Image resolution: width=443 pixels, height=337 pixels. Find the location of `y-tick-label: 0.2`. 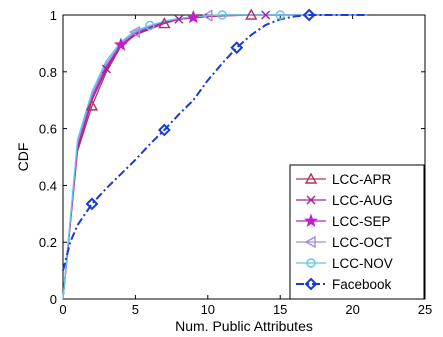

y-tick-label: 0.2 is located at coordinates (48, 242).